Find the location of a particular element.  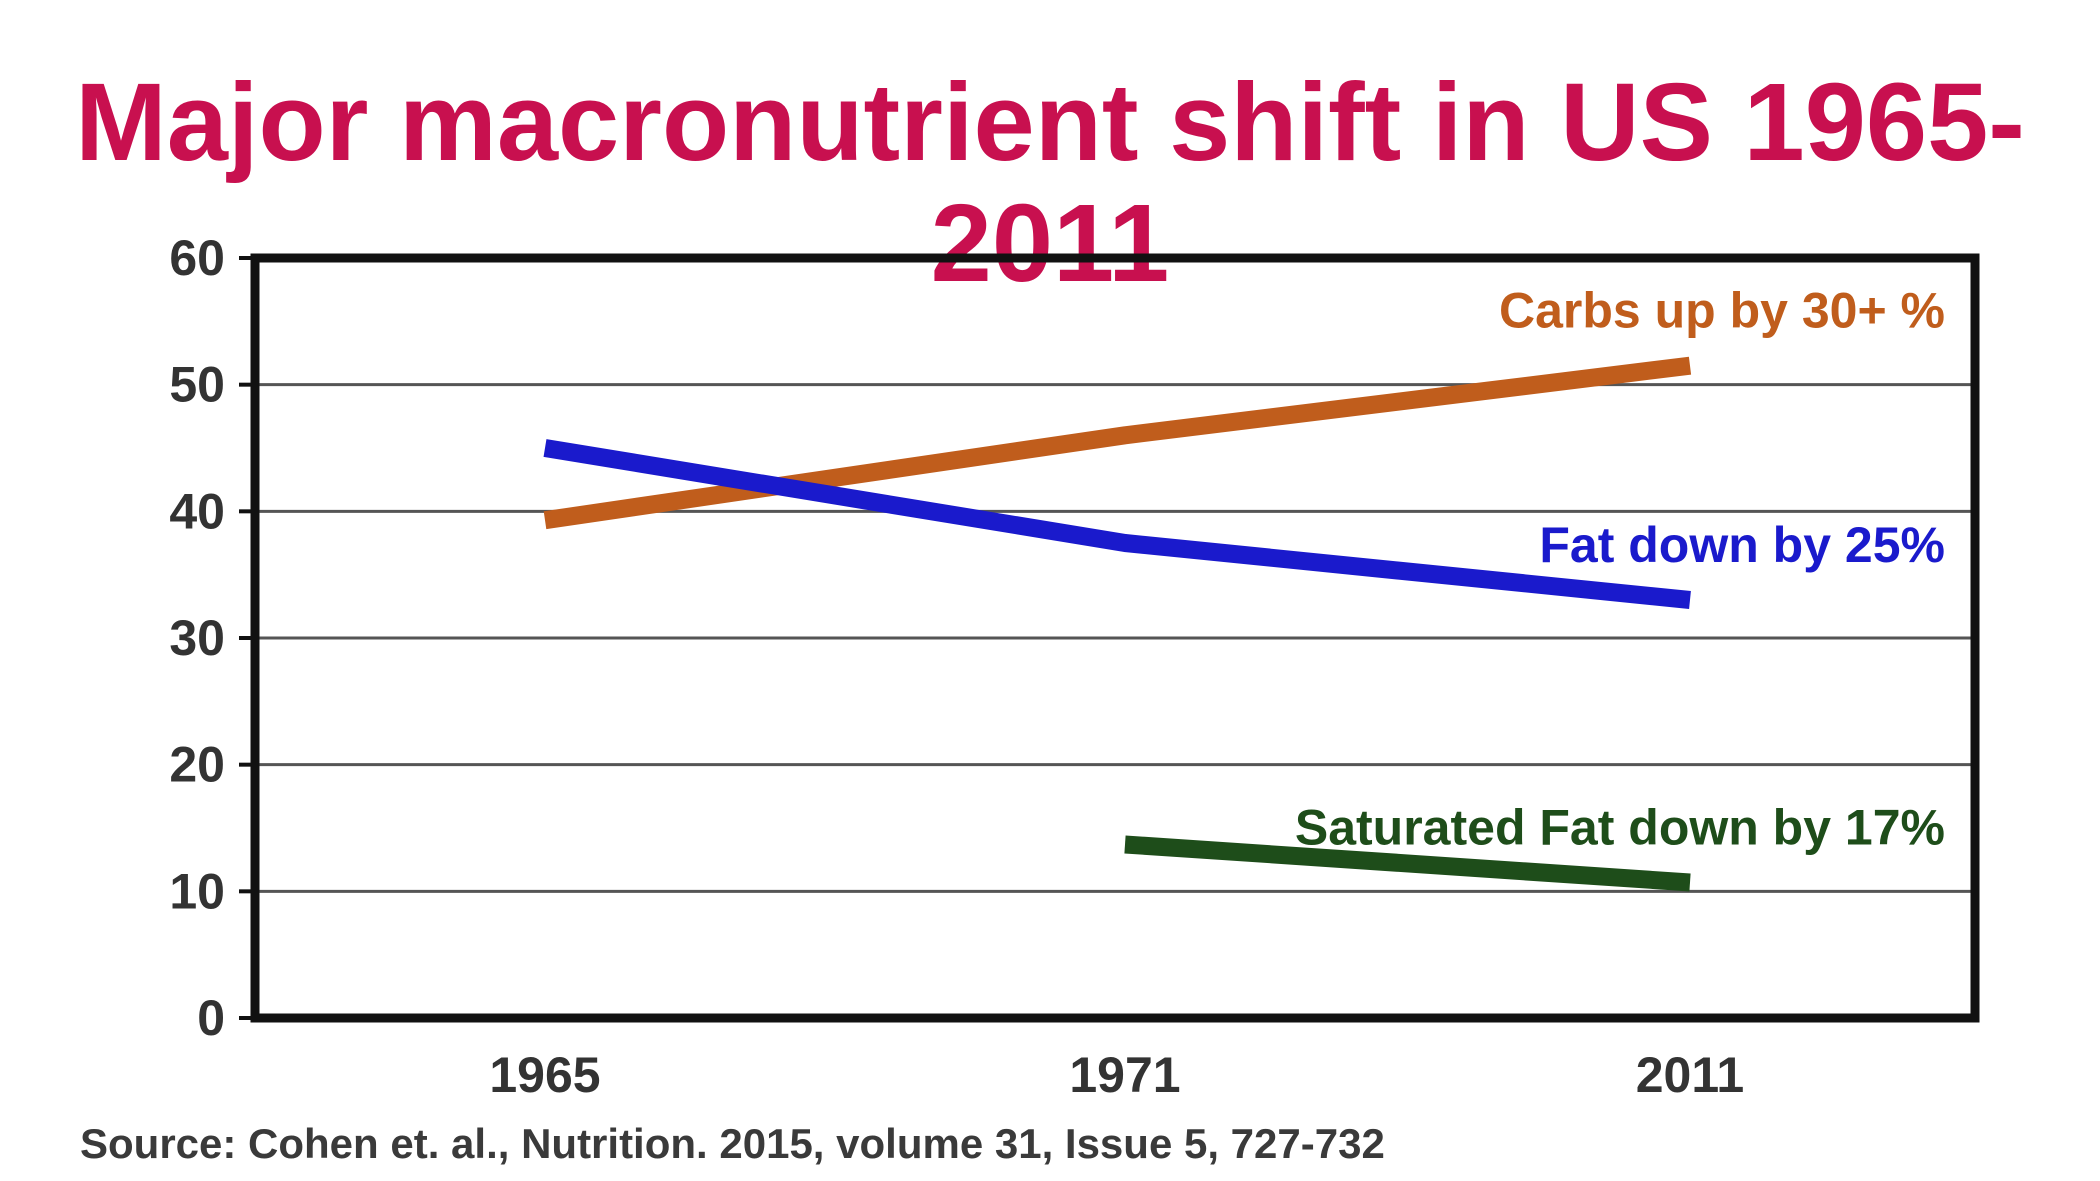

x-axis-ticks: 1965 1971 2011 is located at coordinates (1116, 1075).